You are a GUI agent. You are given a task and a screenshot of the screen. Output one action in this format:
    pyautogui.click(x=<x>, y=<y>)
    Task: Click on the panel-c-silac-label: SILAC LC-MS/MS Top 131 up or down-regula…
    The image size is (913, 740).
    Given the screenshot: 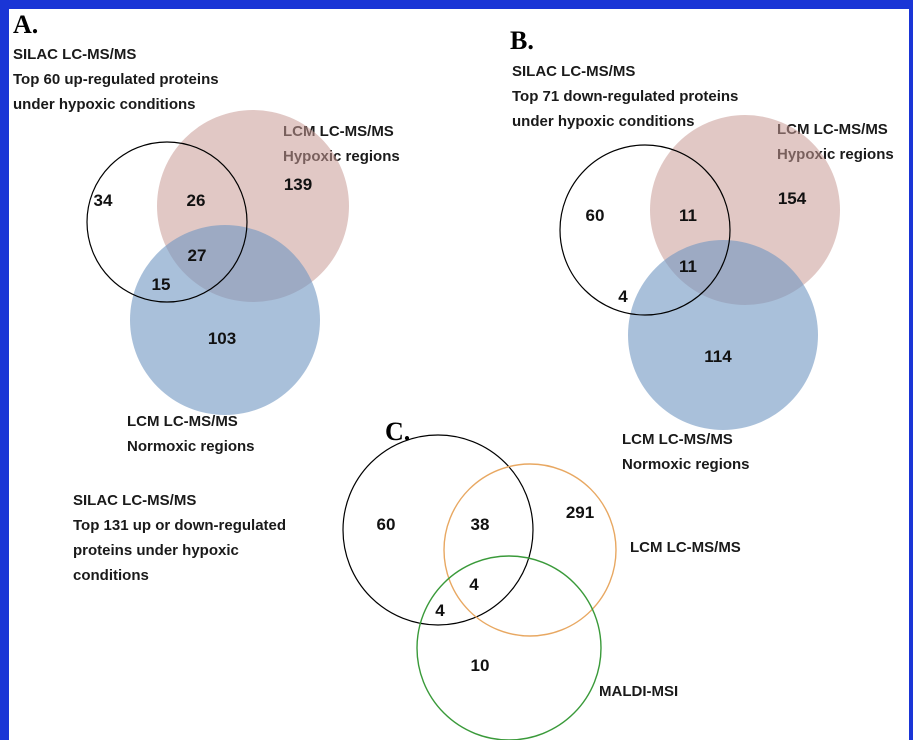 What is the action you would take?
    pyautogui.click(x=181, y=538)
    